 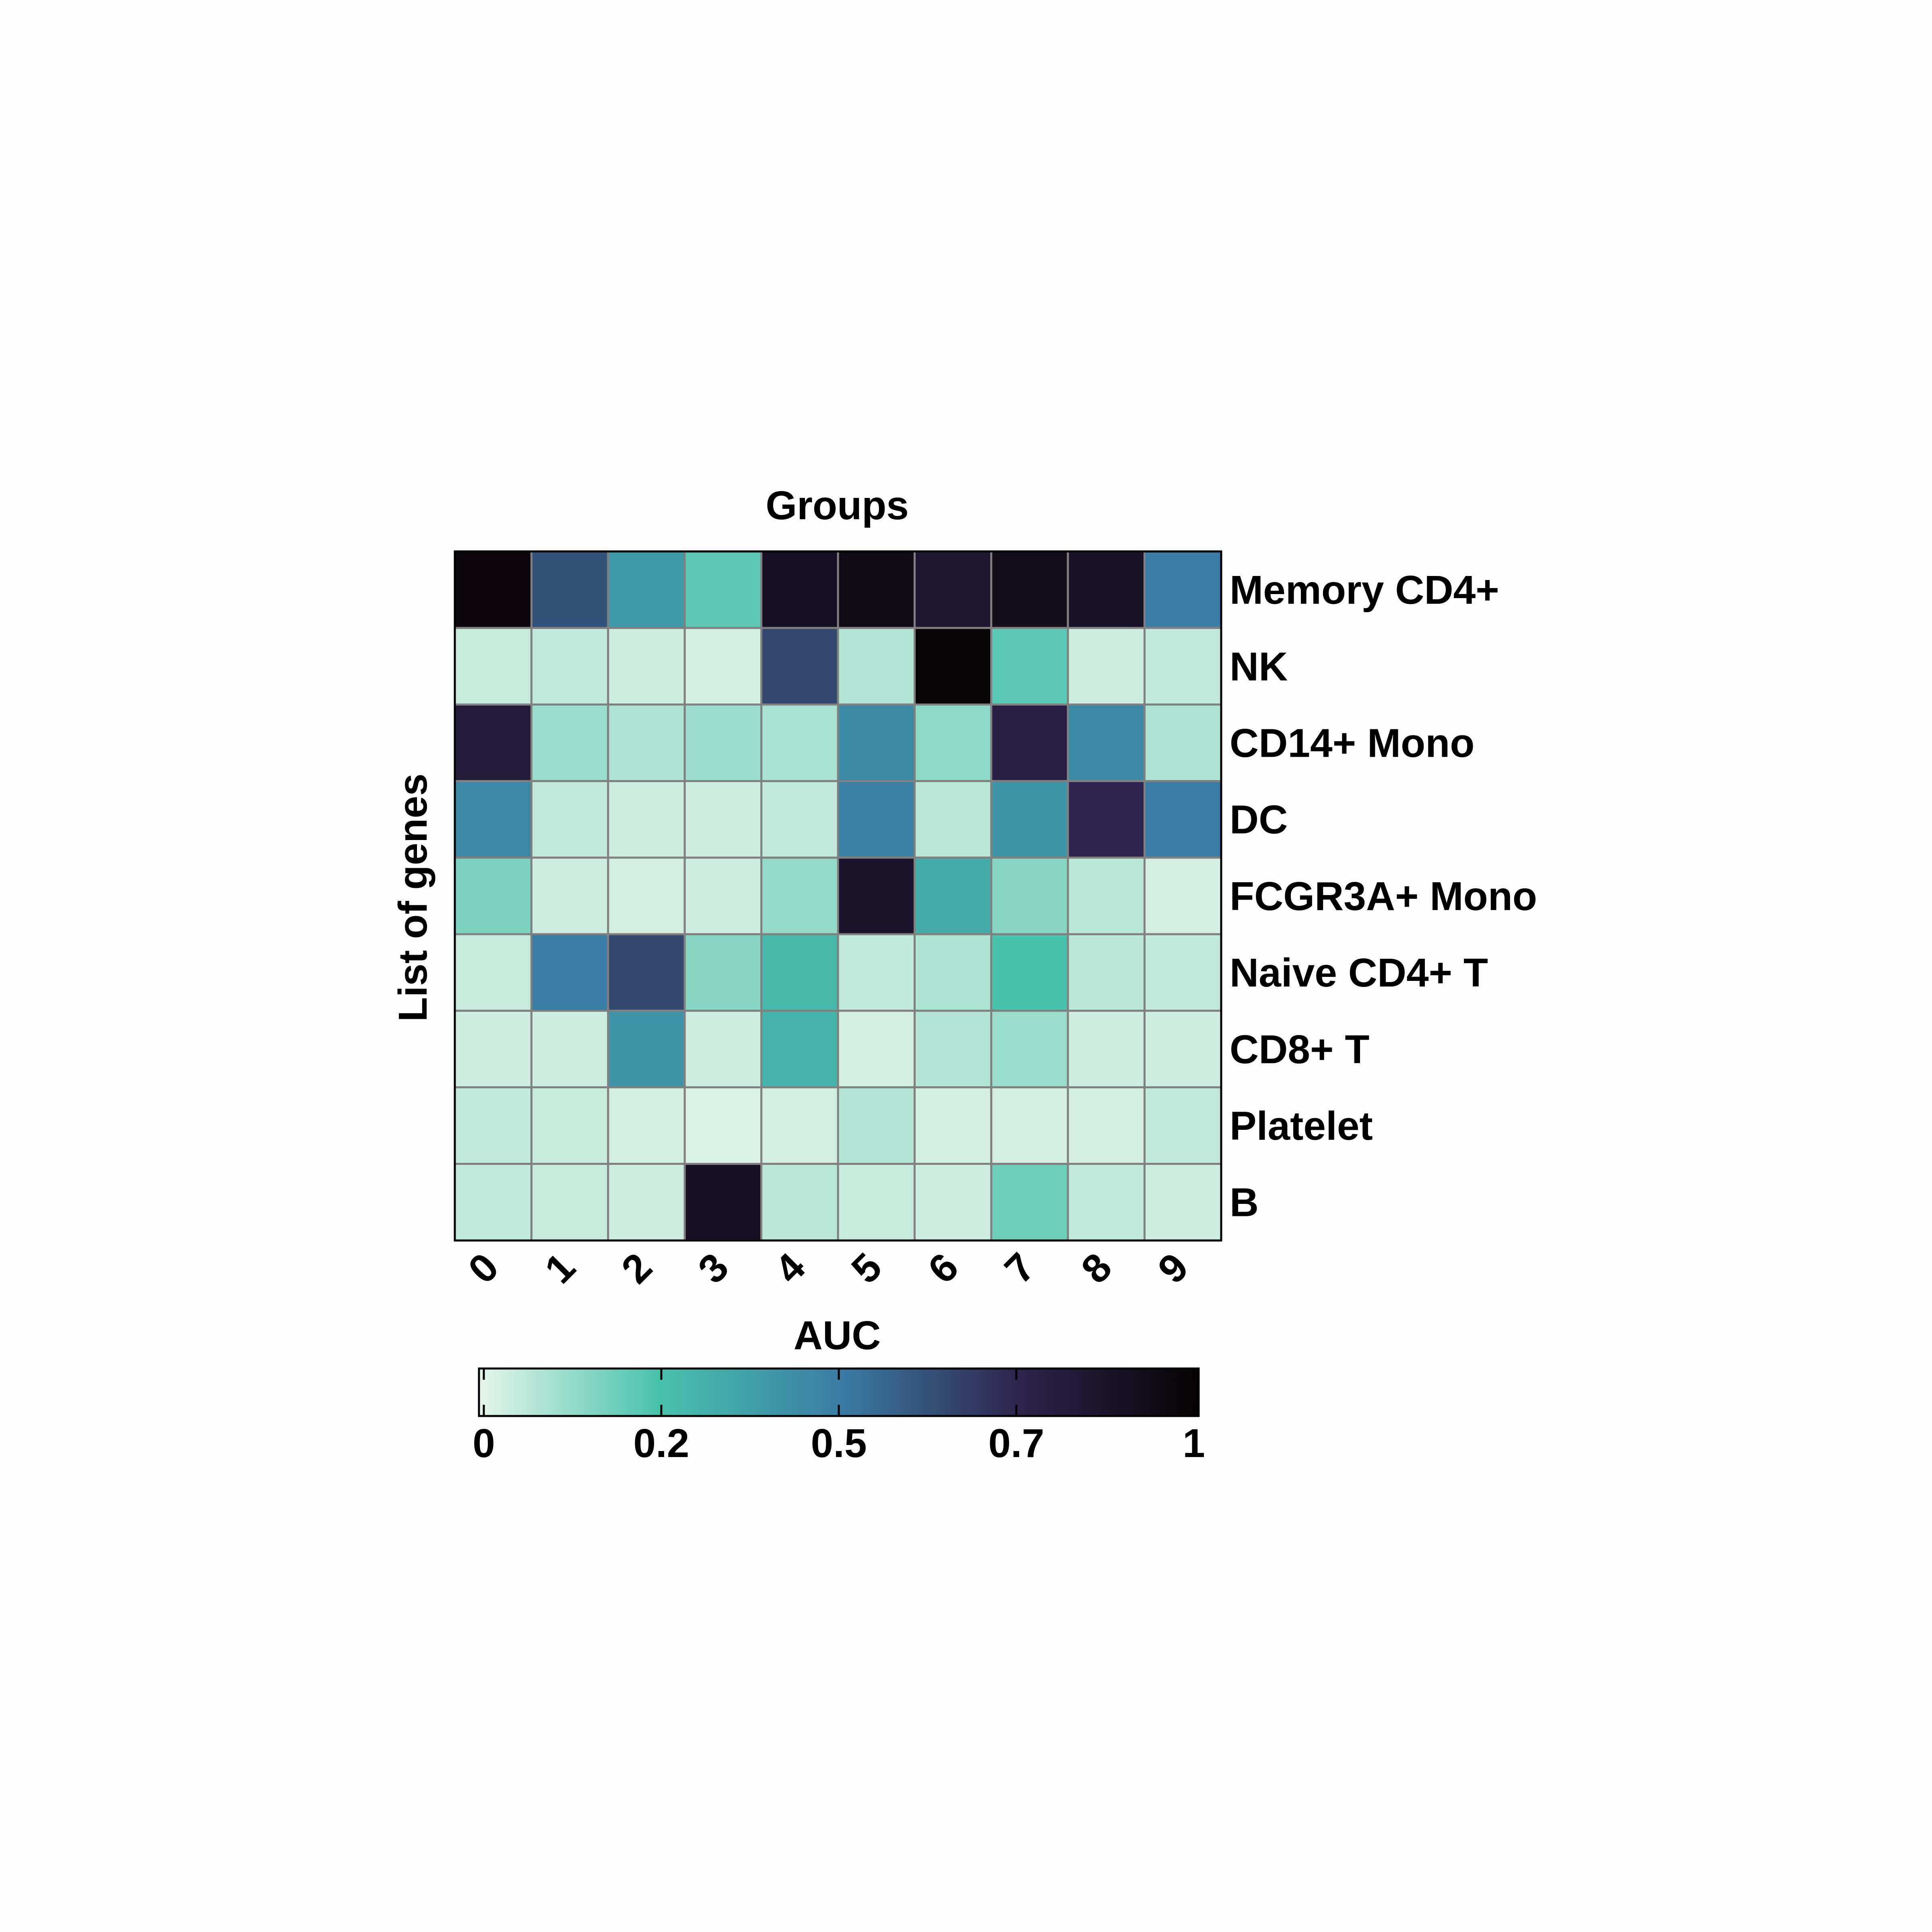 What do you see at coordinates (1106, 972) in the screenshot?
I see `heatmap-cell-r5-c8` at bounding box center [1106, 972].